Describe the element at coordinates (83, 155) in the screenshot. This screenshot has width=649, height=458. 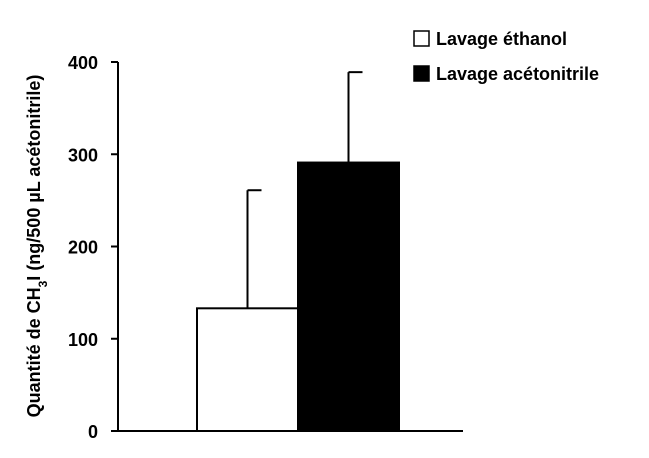
I see `y-tick-label: 300` at that location.